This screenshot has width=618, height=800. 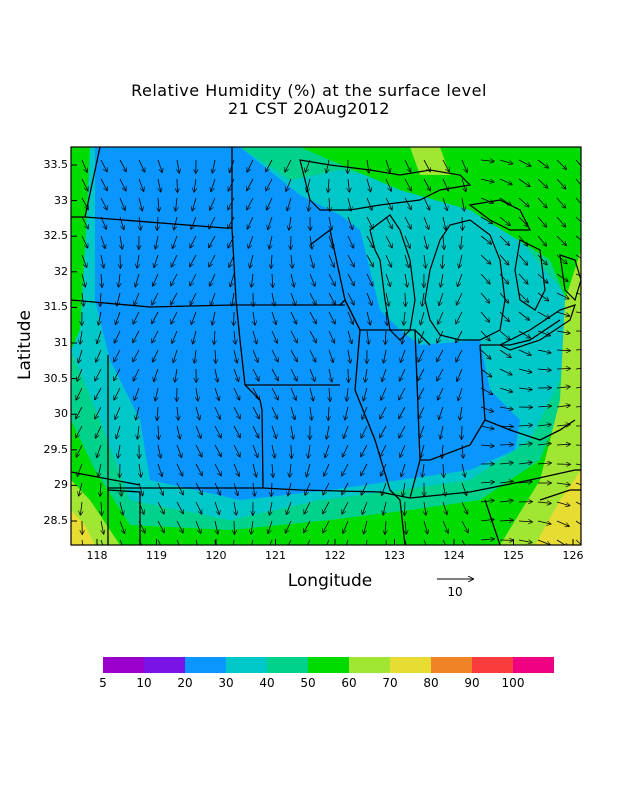 I want to click on colorbar-label: 90, so click(x=472, y=683).